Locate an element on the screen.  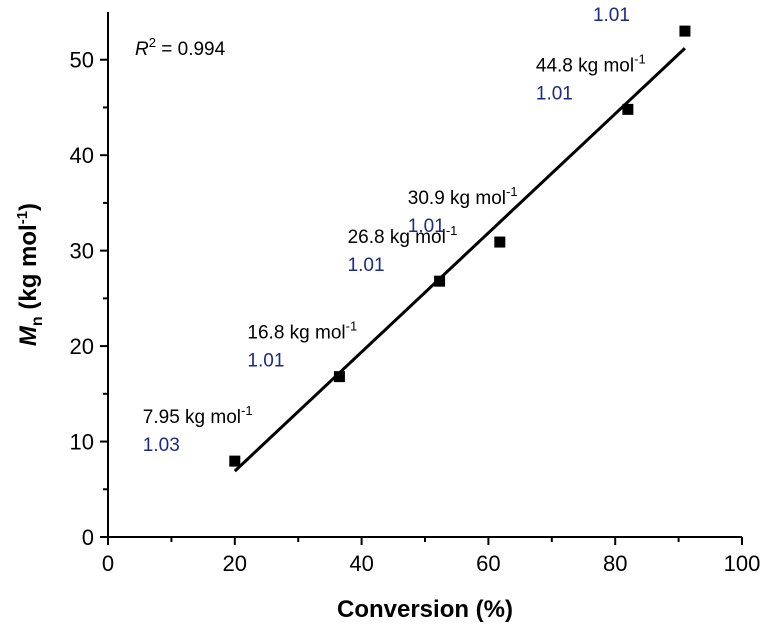
y-tick-label: 0 is located at coordinates (88, 537).